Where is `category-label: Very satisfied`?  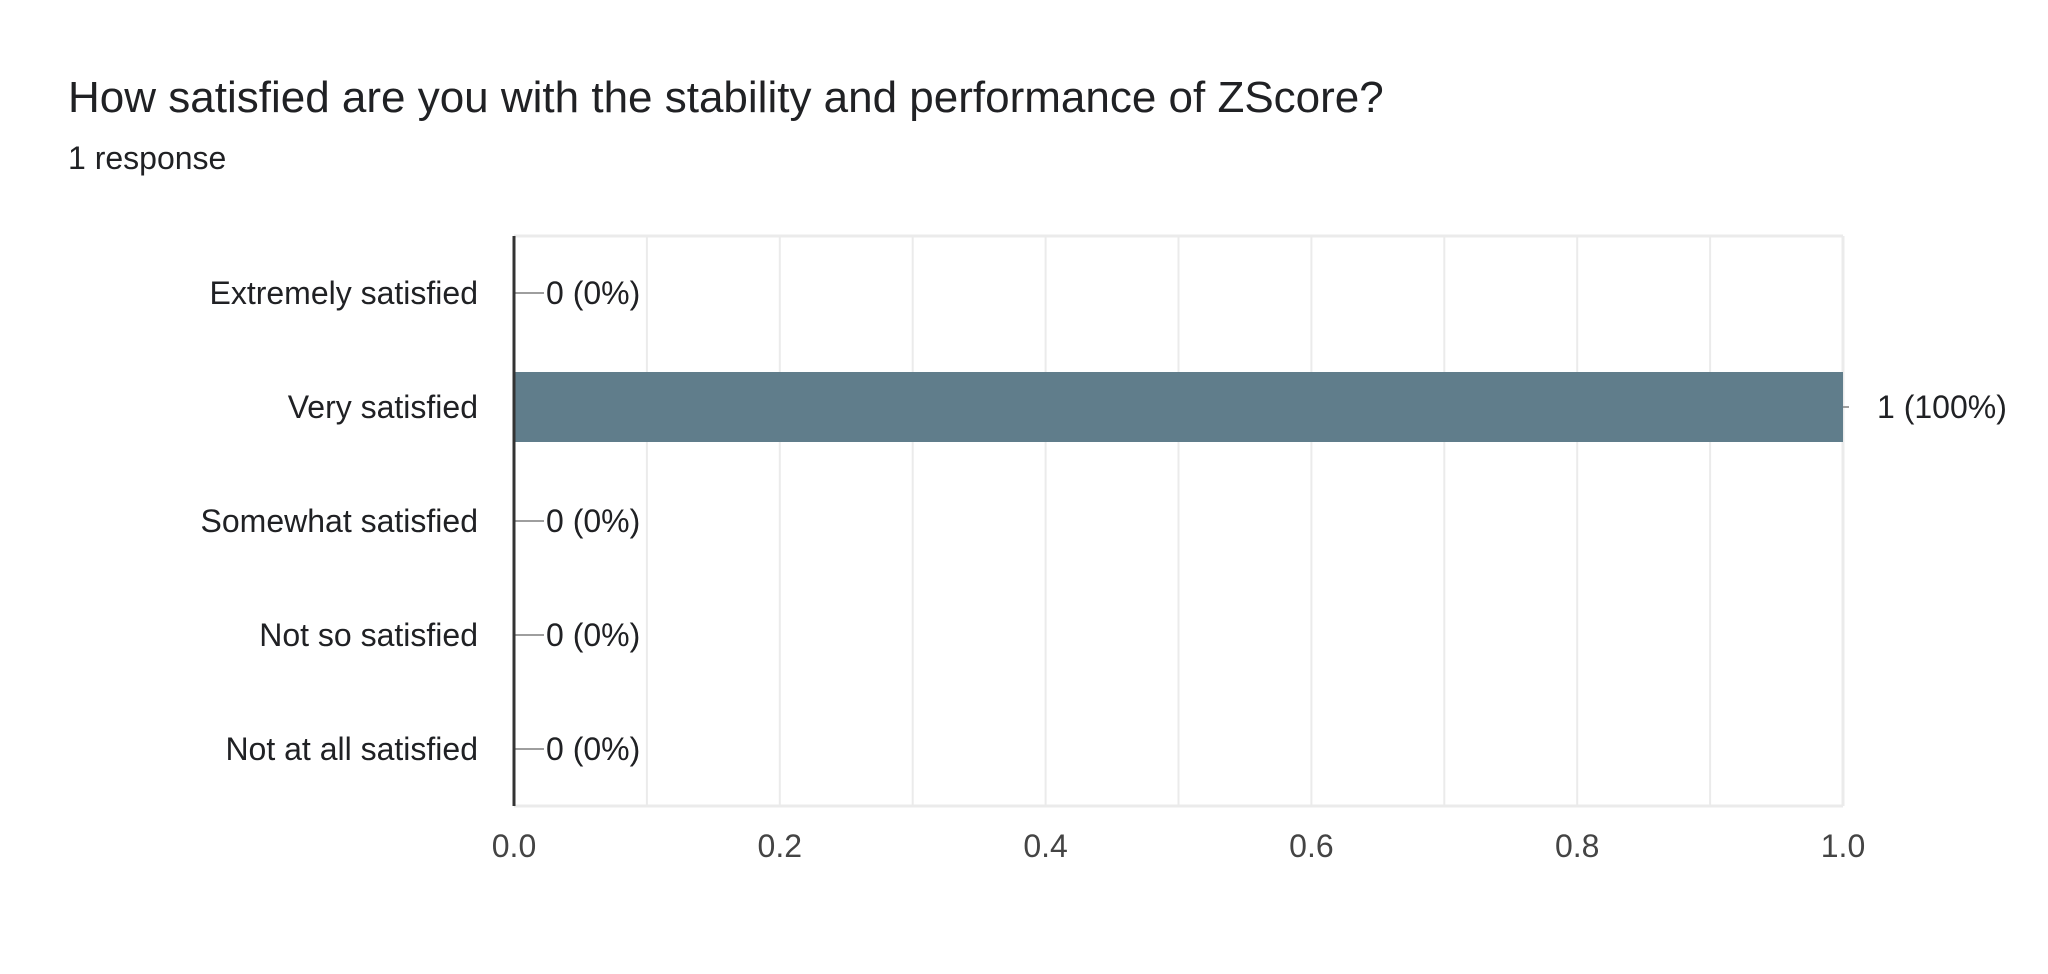
category-label: Very satisfied is located at coordinates (383, 407).